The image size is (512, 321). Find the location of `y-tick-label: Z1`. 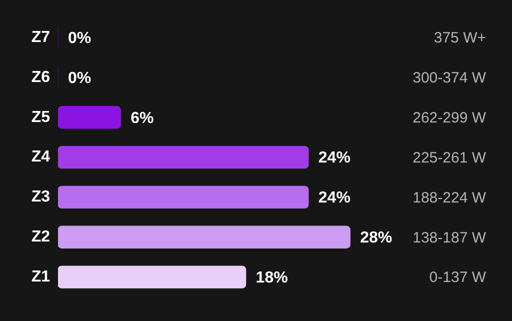

y-tick-label: Z1 is located at coordinates (40, 277).